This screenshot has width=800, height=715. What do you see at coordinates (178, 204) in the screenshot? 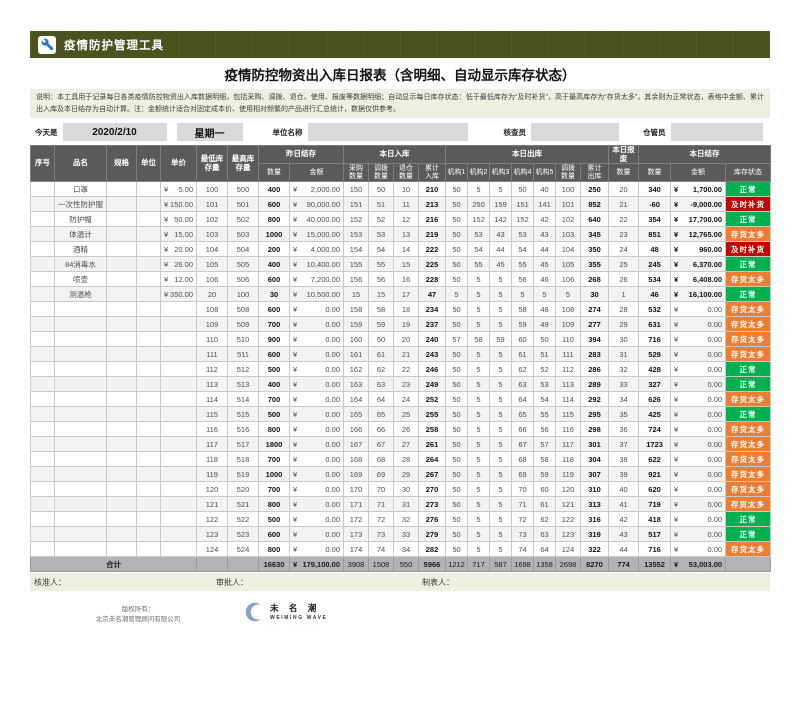
I see `cell-price: ¥150.00` at bounding box center [178, 204].